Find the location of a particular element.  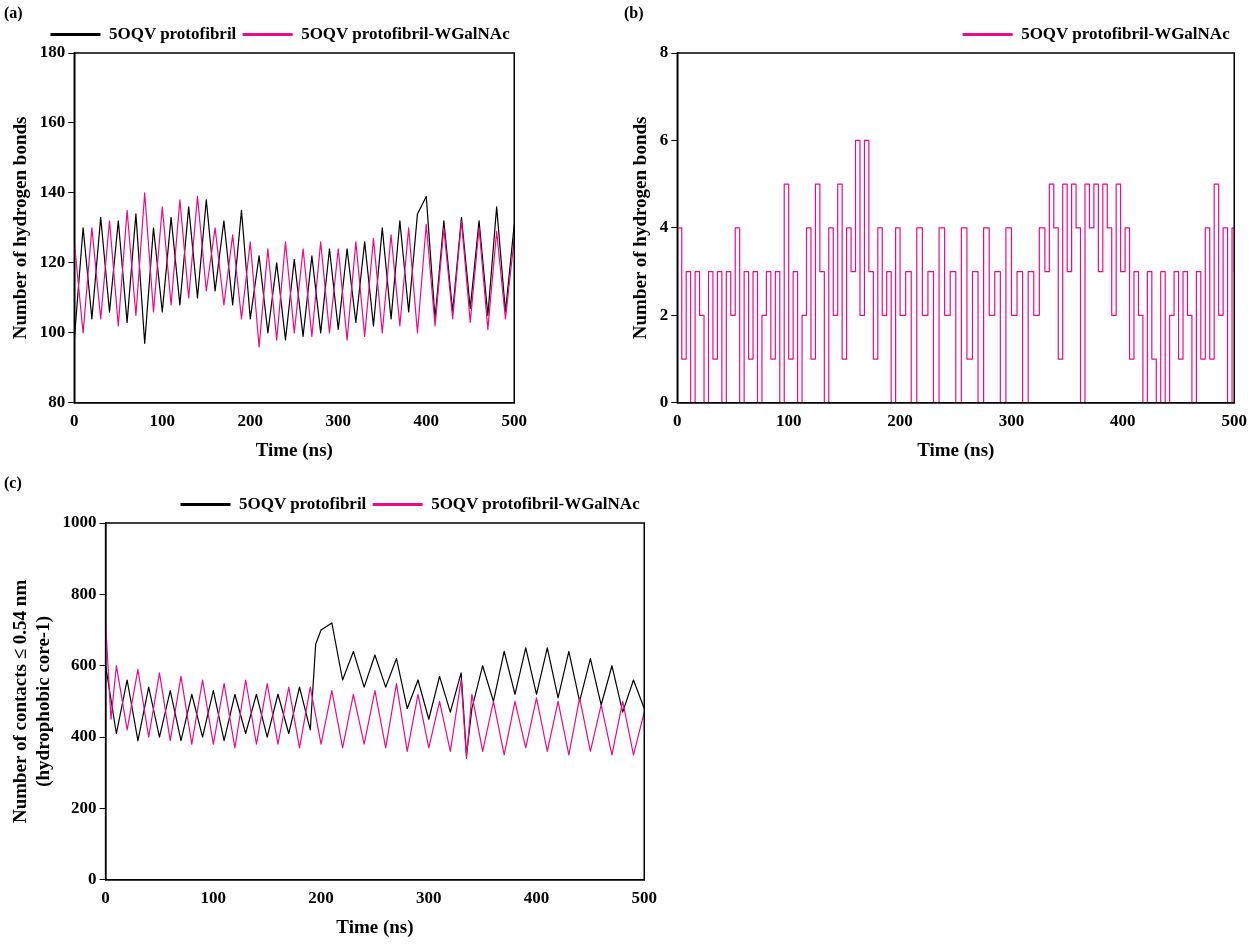

y-tick-label: 400 is located at coordinates (84, 736).